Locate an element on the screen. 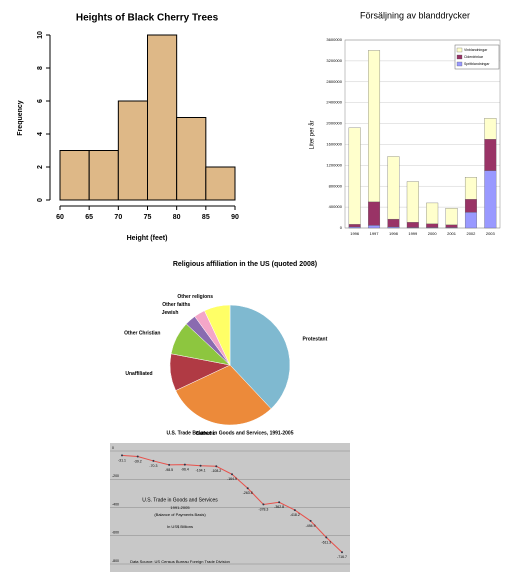  x-tick-label: 60 is located at coordinates (60, 217).